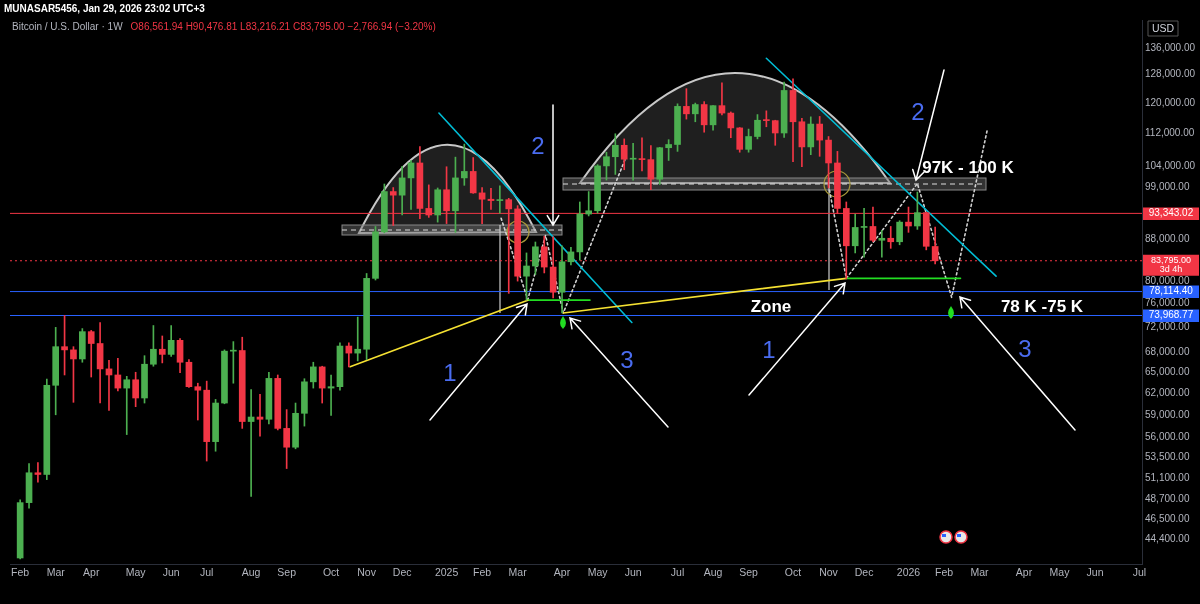 Image resolution: width=1200 pixels, height=604 pixels. What do you see at coordinates (283, 26) in the screenshot?
I see `chart-subtitle: O86,561.94 H90,476.81 L83,216.21 C83,795.00 −2,766.94 (−3.20%)` at bounding box center [283, 26].